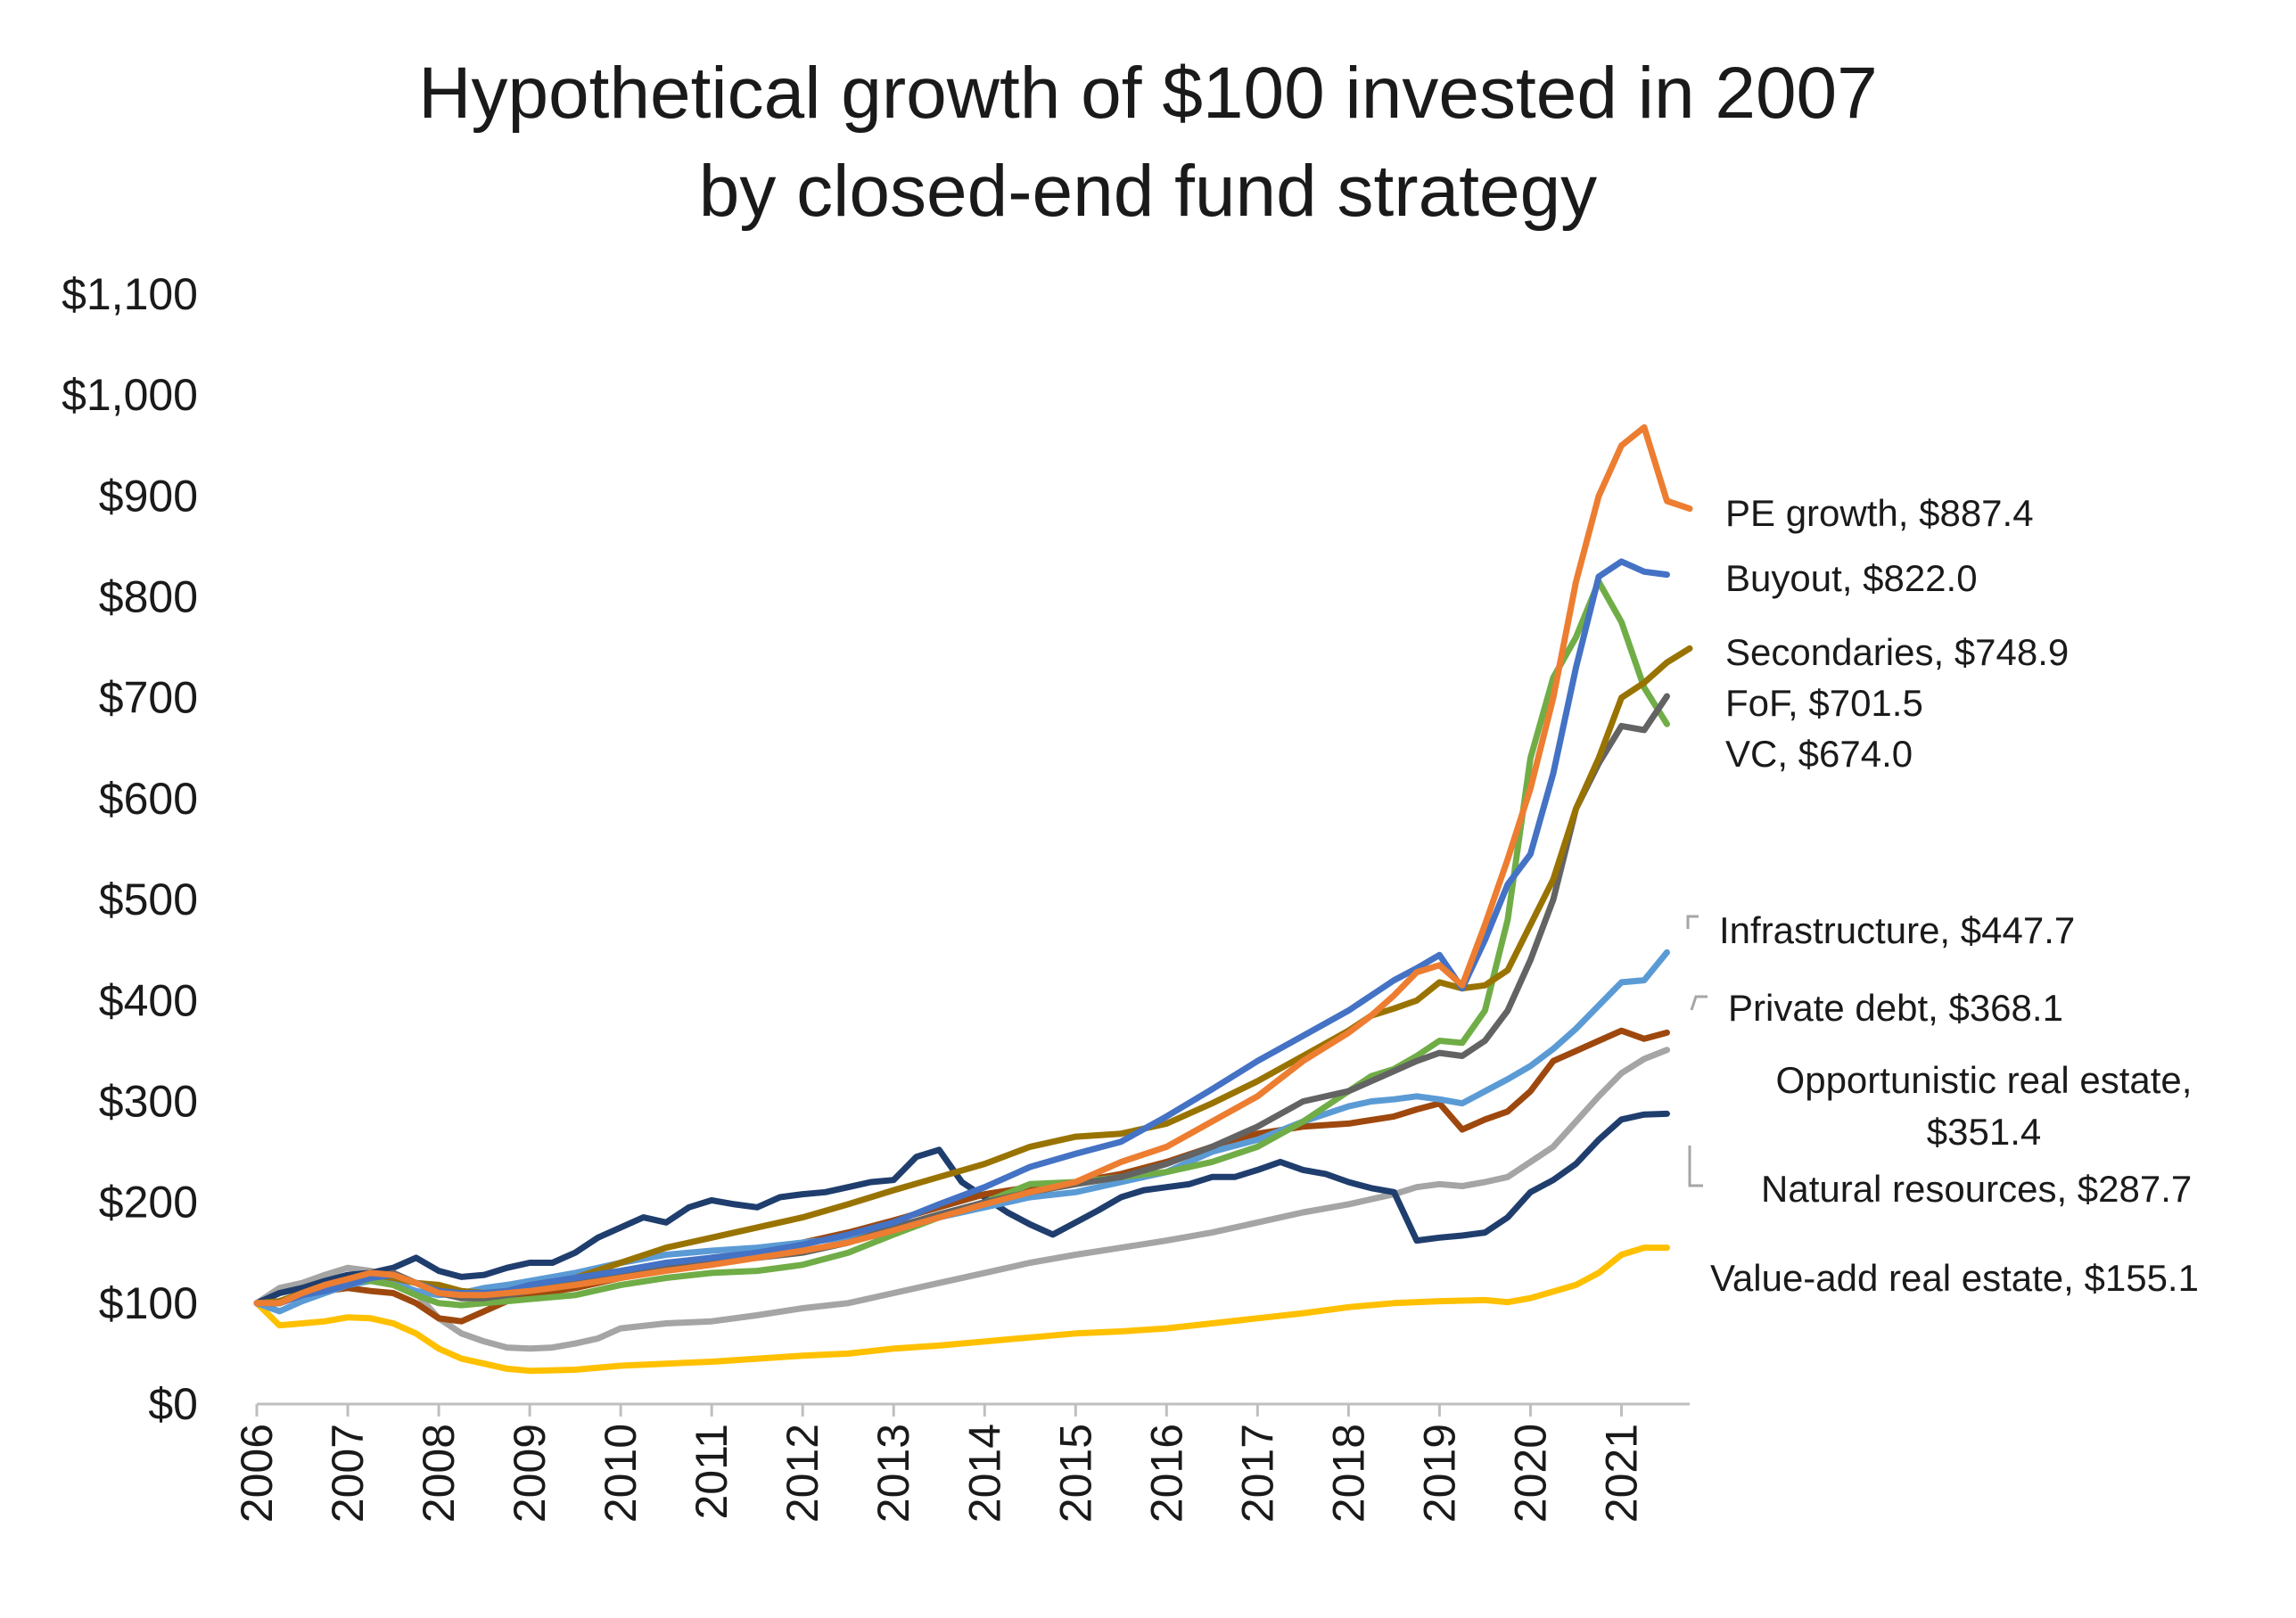 Image resolution: width=2296 pixels, height=1618 pixels. What do you see at coordinates (1695, 1166) in the screenshot?
I see `leader-line-natural-resources` at bounding box center [1695, 1166].